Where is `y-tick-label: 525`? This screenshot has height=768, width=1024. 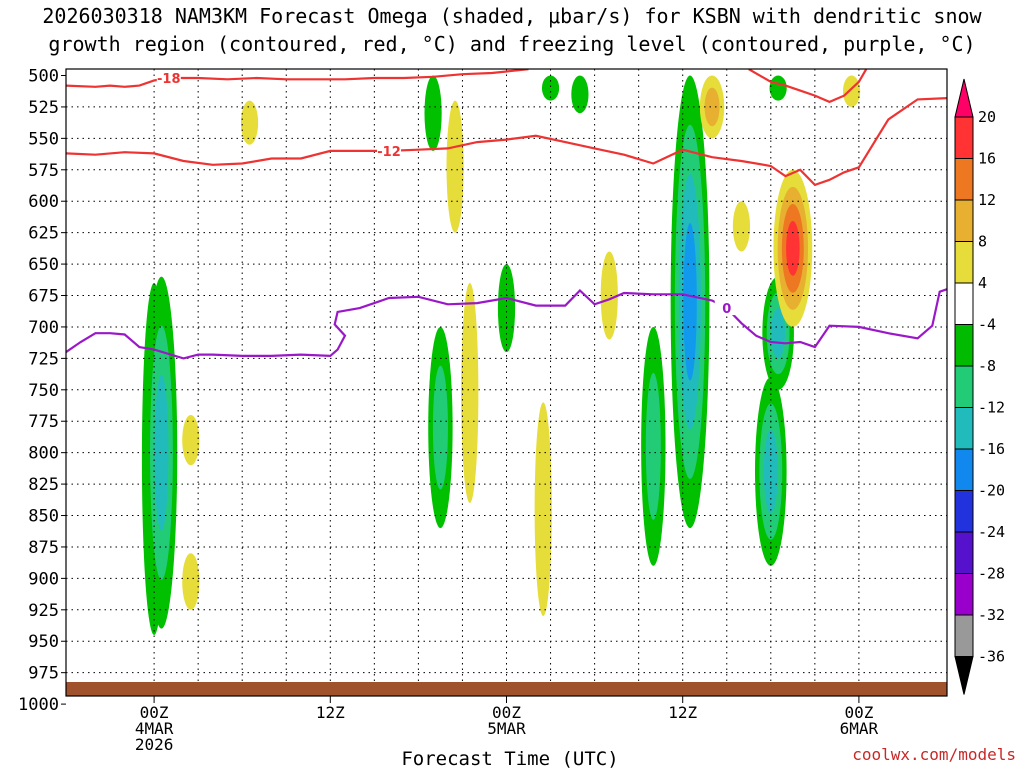 y-tick-label: 525 is located at coordinates (43, 108).